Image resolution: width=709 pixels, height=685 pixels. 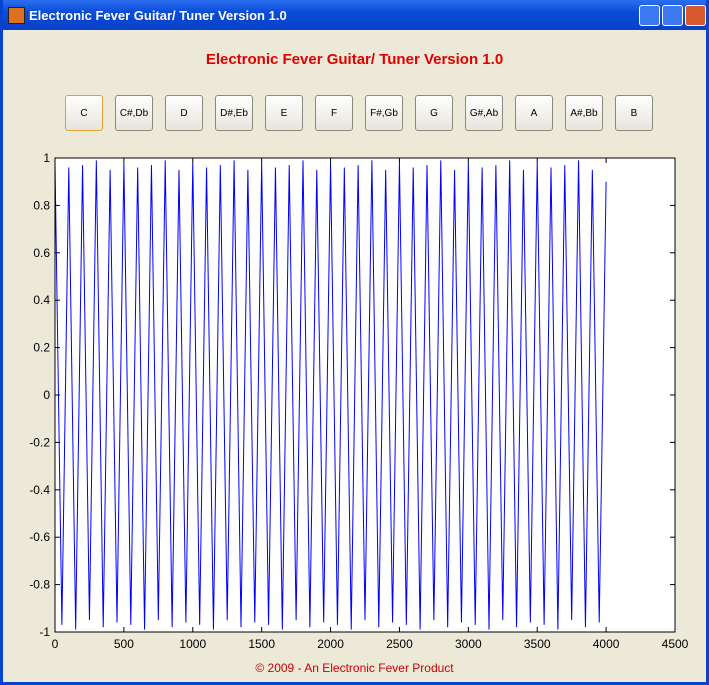 I want to click on x-tick-label: 0, so click(x=55, y=644).